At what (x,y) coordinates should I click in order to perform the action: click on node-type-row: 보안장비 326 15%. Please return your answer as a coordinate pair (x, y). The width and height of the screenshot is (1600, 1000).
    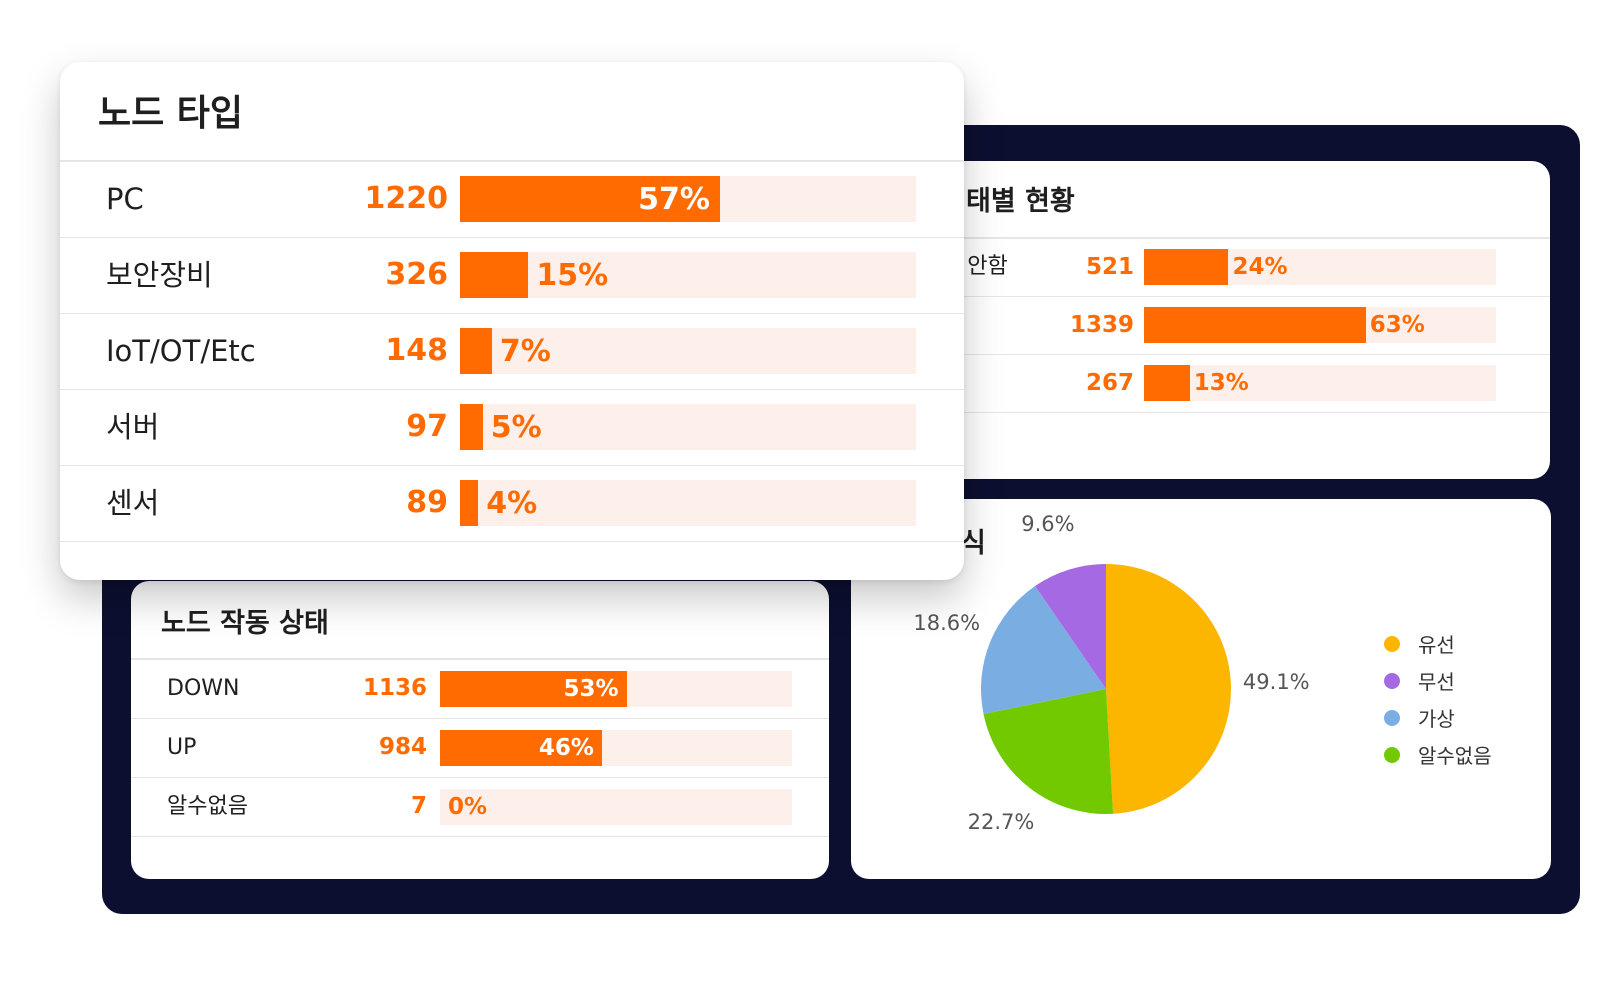
    Looking at the image, I should click on (512, 275).